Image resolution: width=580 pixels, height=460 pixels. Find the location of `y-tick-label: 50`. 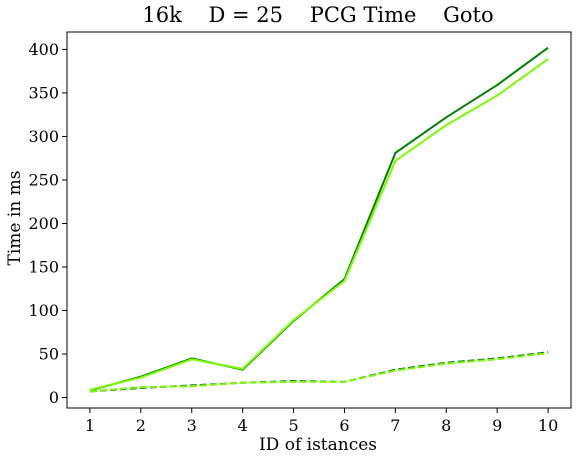

y-tick-label: 50 is located at coordinates (49, 354).